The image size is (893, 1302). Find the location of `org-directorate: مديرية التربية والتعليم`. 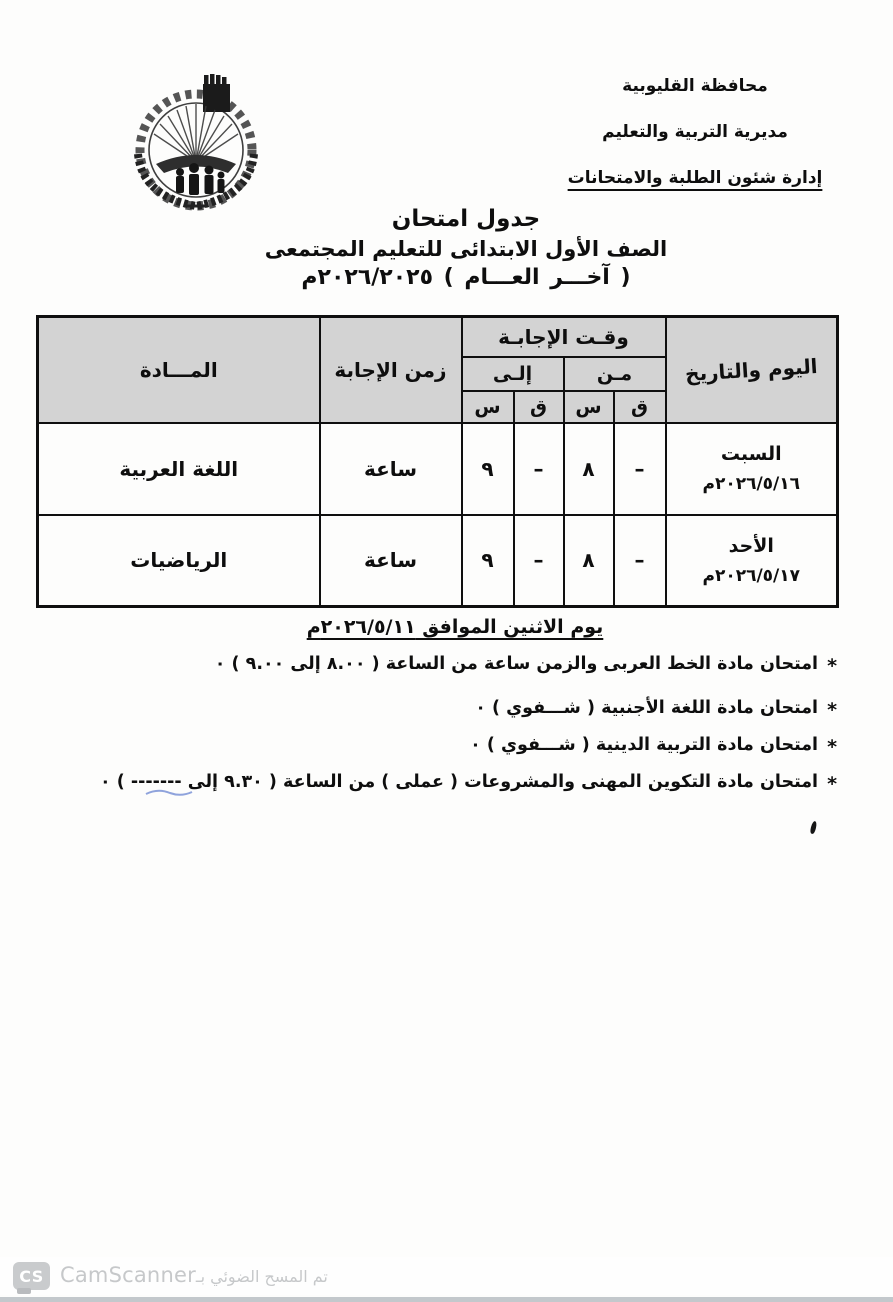

org-directorate: مديرية التربية والتعليم is located at coordinates (695, 132).